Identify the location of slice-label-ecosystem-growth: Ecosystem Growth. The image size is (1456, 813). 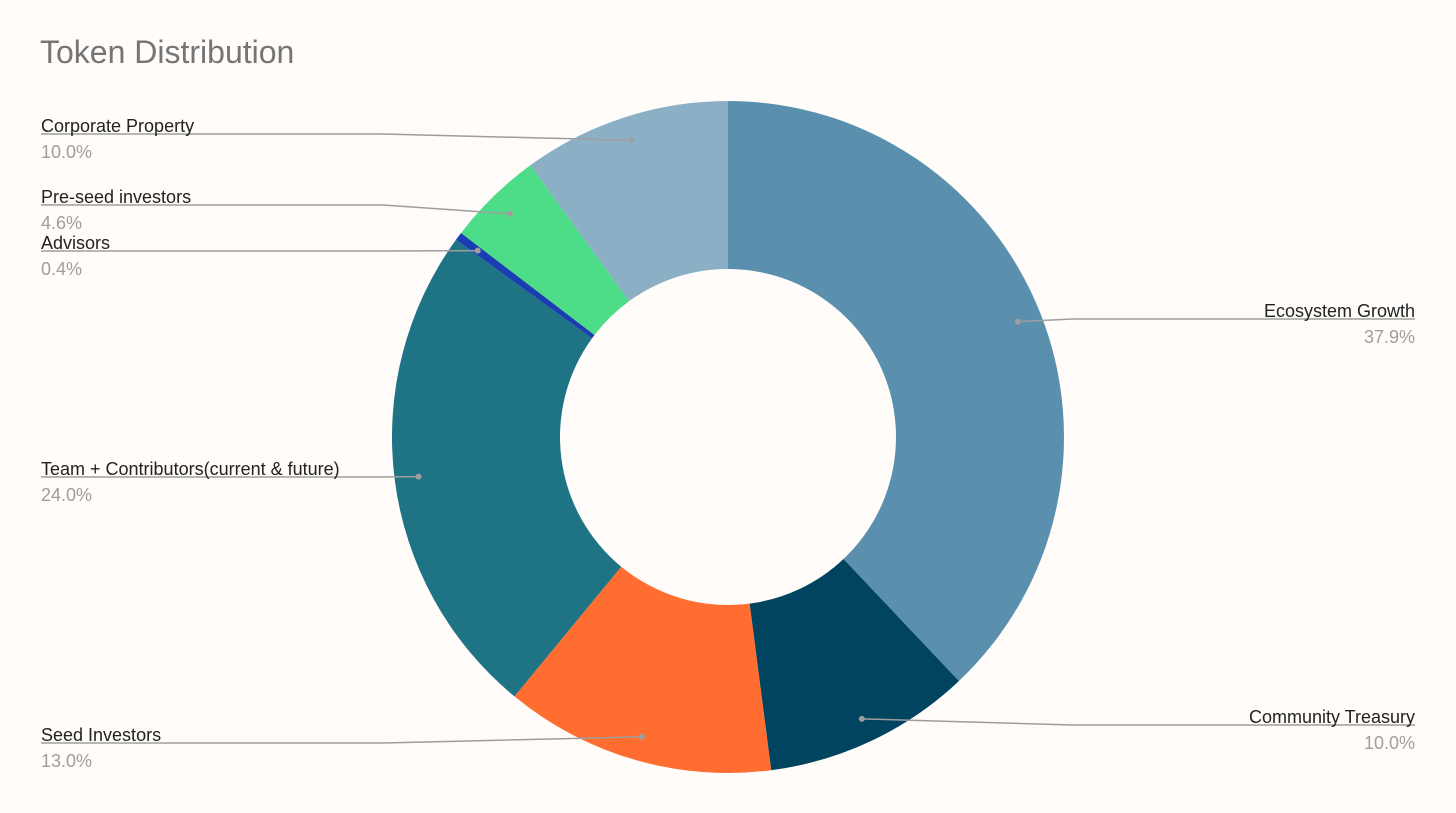
(1339, 311).